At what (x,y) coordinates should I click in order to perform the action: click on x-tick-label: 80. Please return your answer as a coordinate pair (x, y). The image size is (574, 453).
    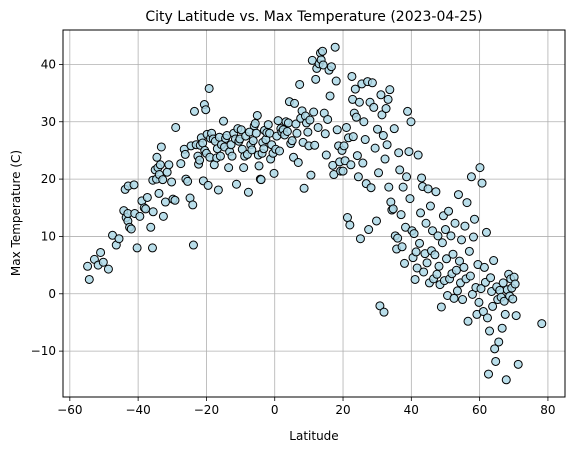
    Looking at the image, I should click on (547, 410).